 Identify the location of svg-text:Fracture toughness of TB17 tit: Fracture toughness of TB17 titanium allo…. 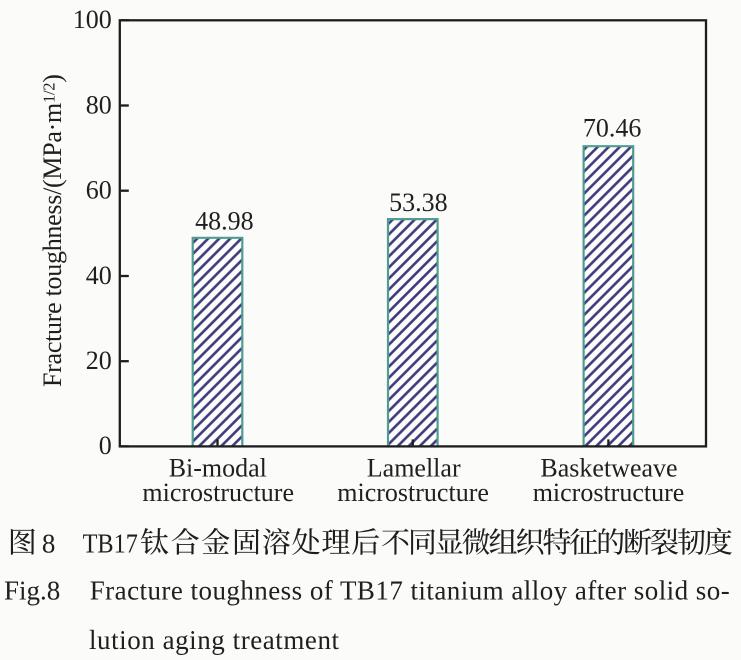
(410, 590).